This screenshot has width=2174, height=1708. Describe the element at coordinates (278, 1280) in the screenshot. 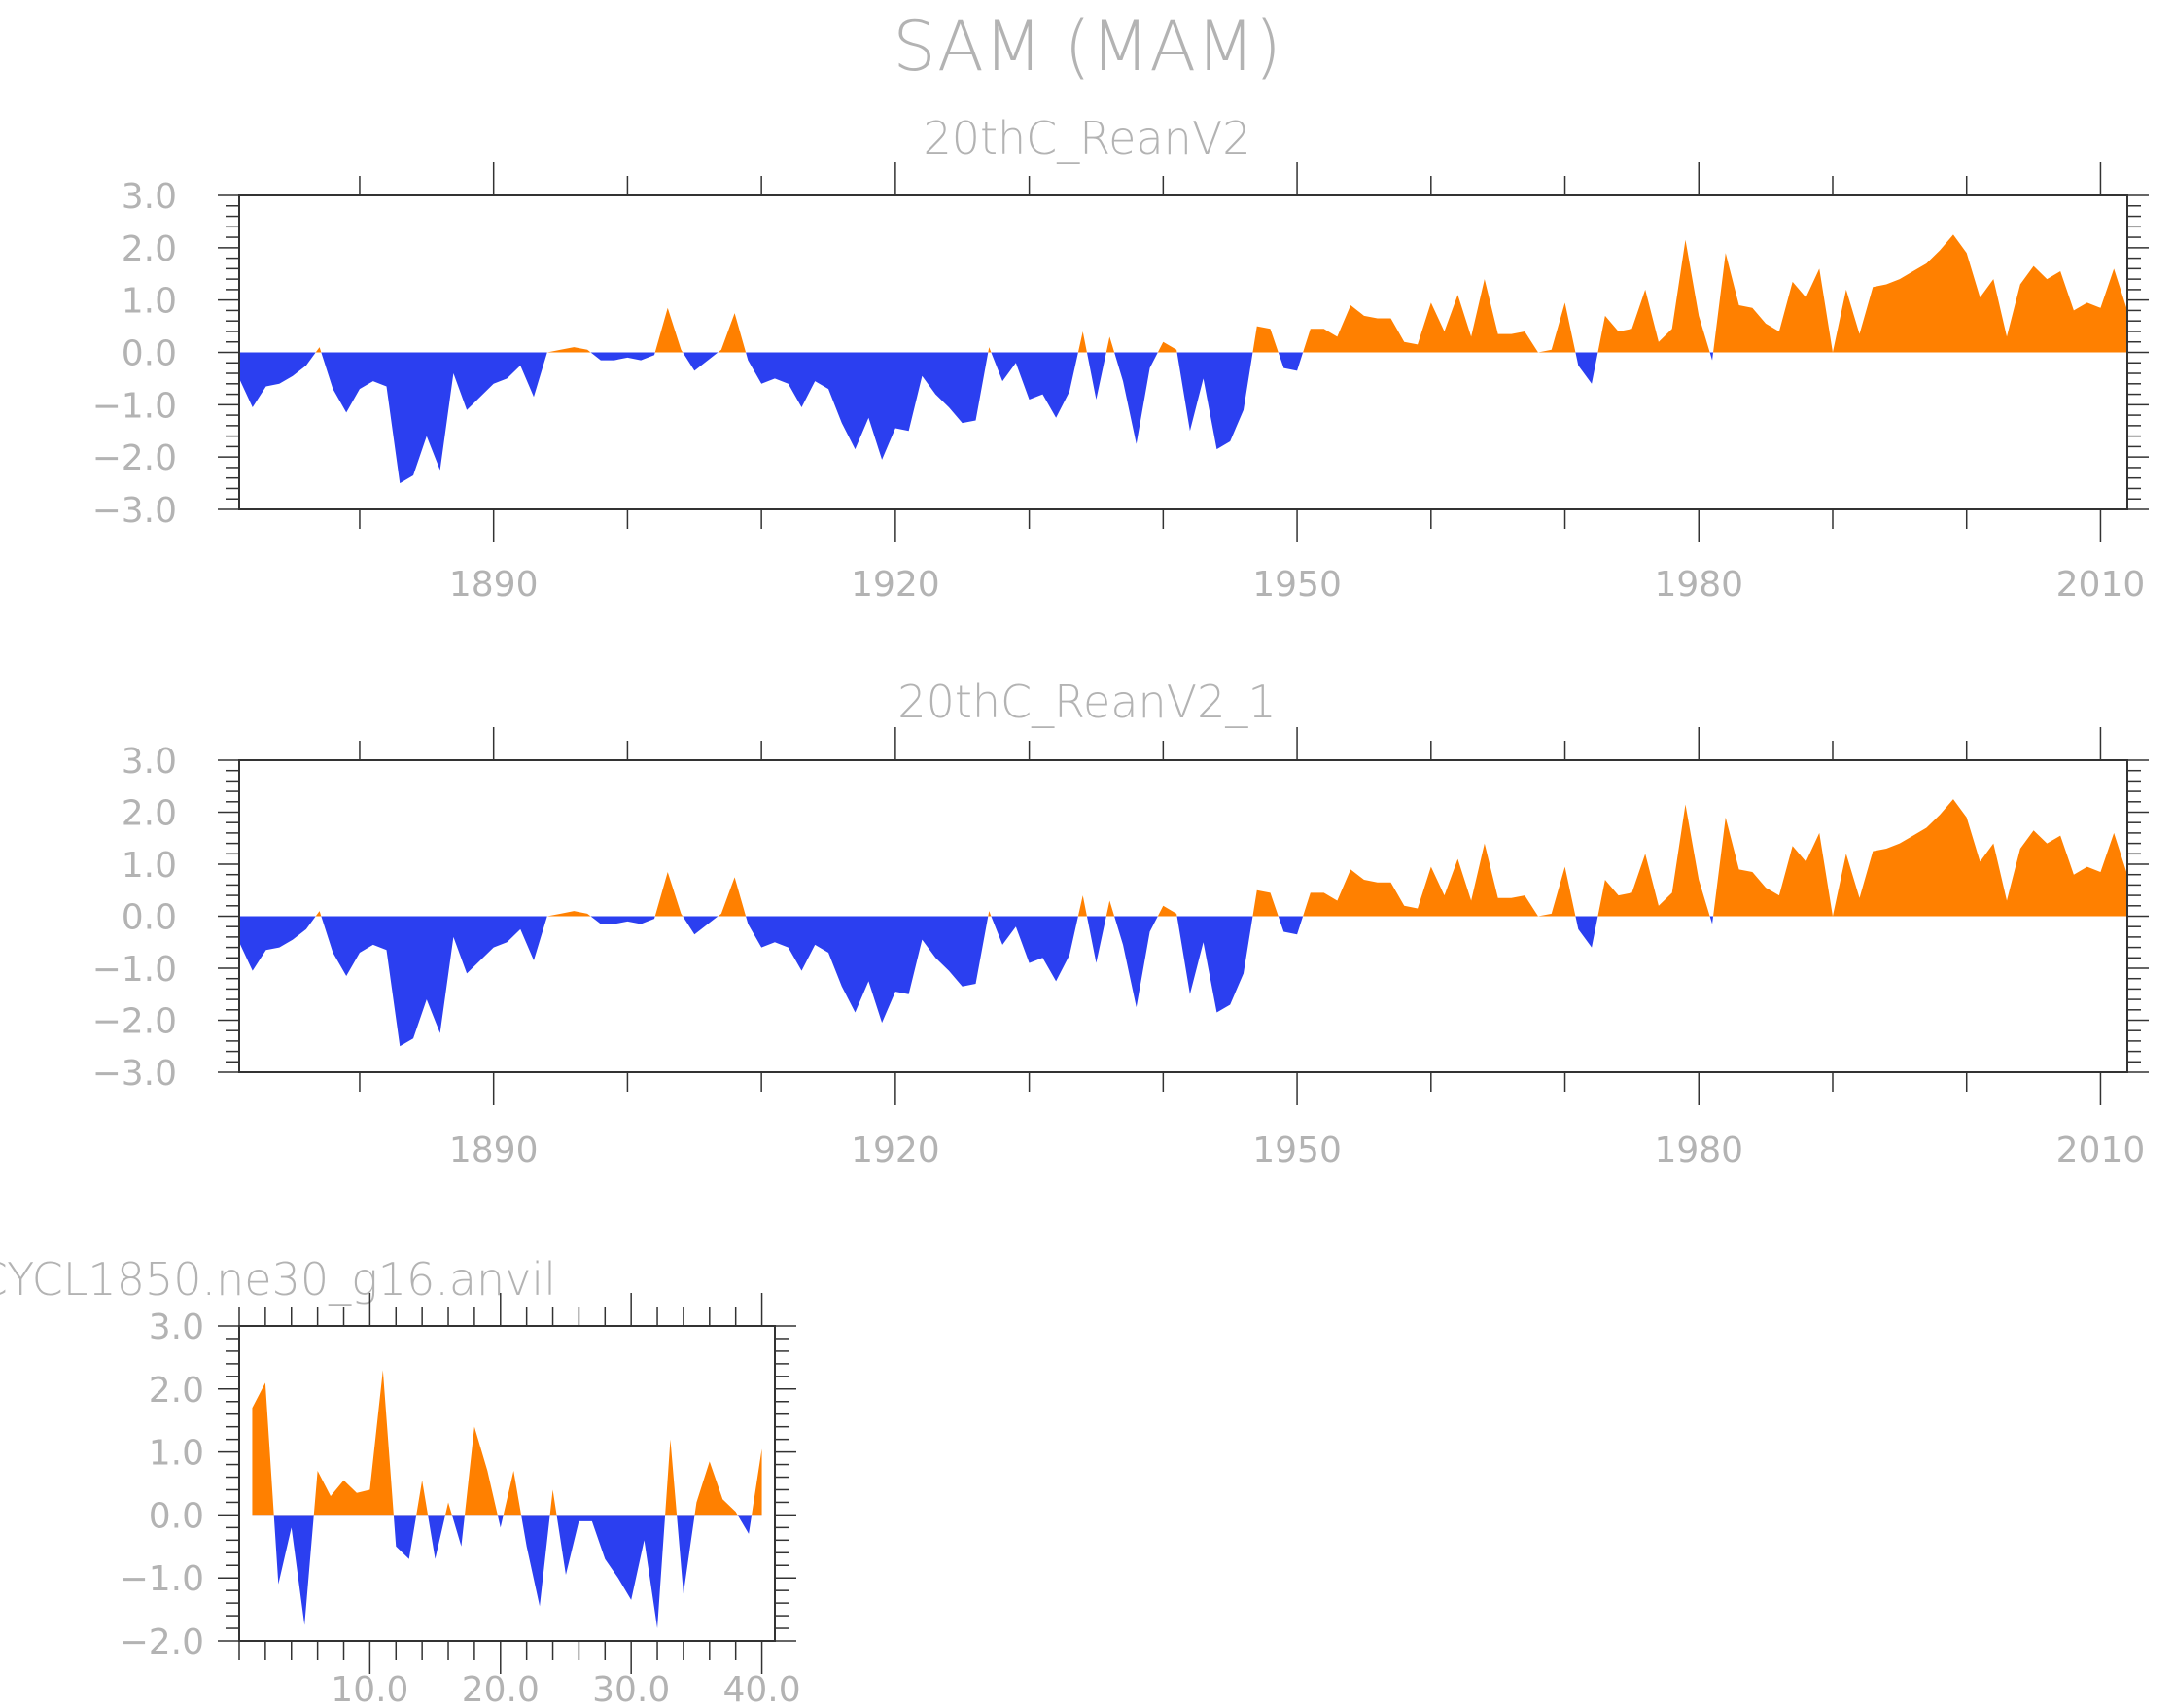

I see `panel-title: 70605.POP.A_WCYCL1850.ne30_g16.anvil` at that location.